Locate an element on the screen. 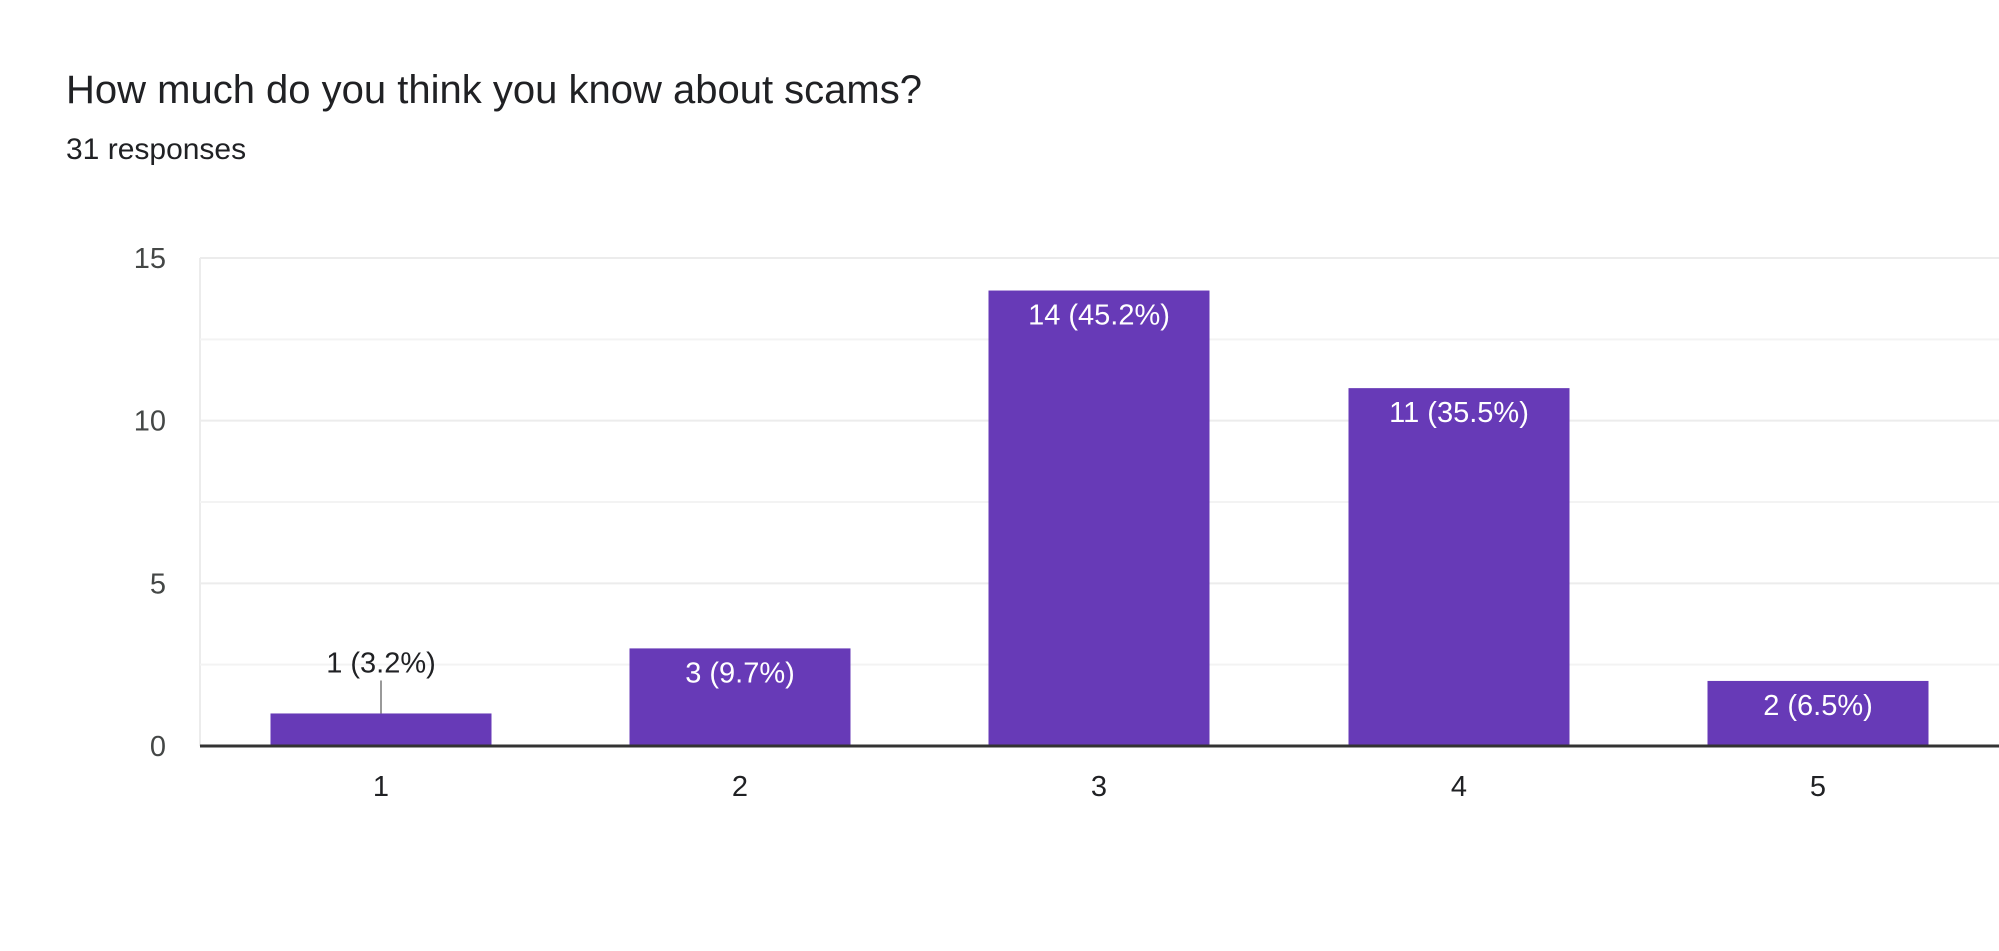  x-tick-label: 4 is located at coordinates (1459, 787).